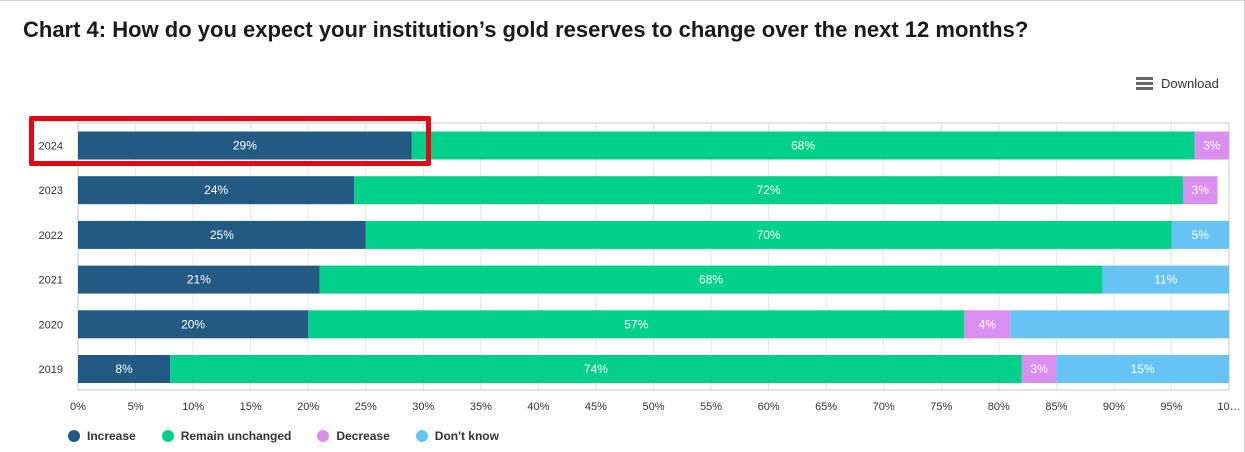  I want to click on x-tick-label: 50%, so click(653, 407).